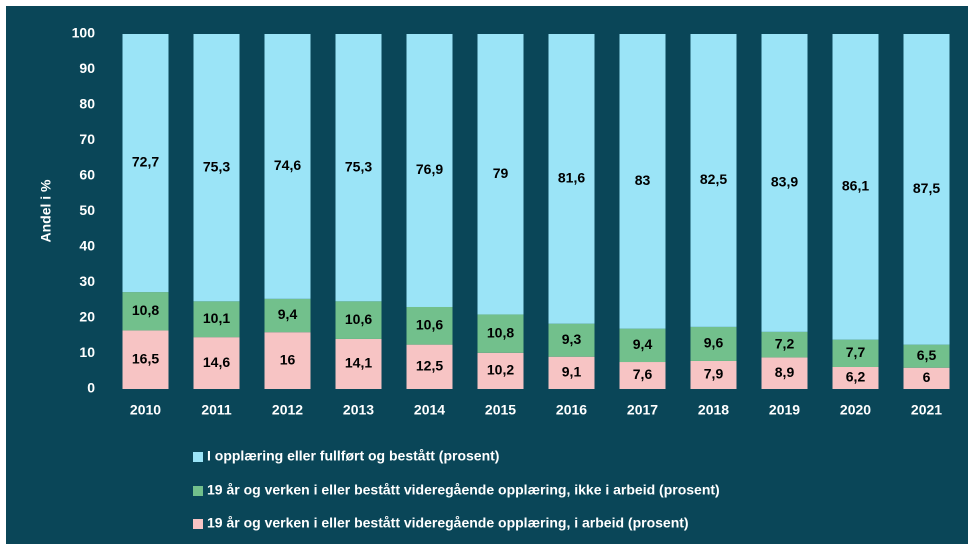 The image size is (974, 549). What do you see at coordinates (358, 410) in the screenshot?
I see `x-tick-label: 2013` at bounding box center [358, 410].